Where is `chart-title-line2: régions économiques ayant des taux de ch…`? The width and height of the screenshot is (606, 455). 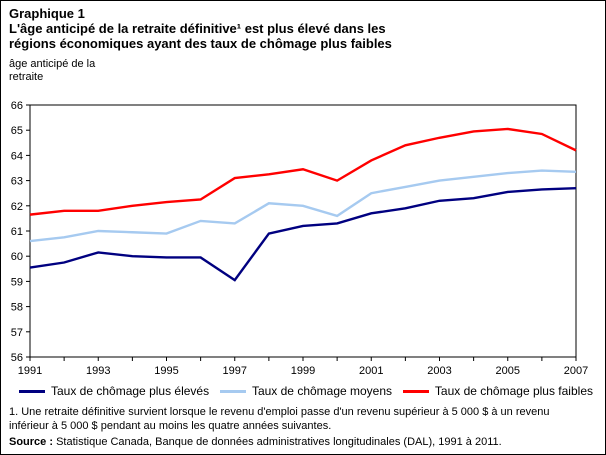 chart-title-line2: régions économiques ayant des taux de ch… is located at coordinates (200, 43).